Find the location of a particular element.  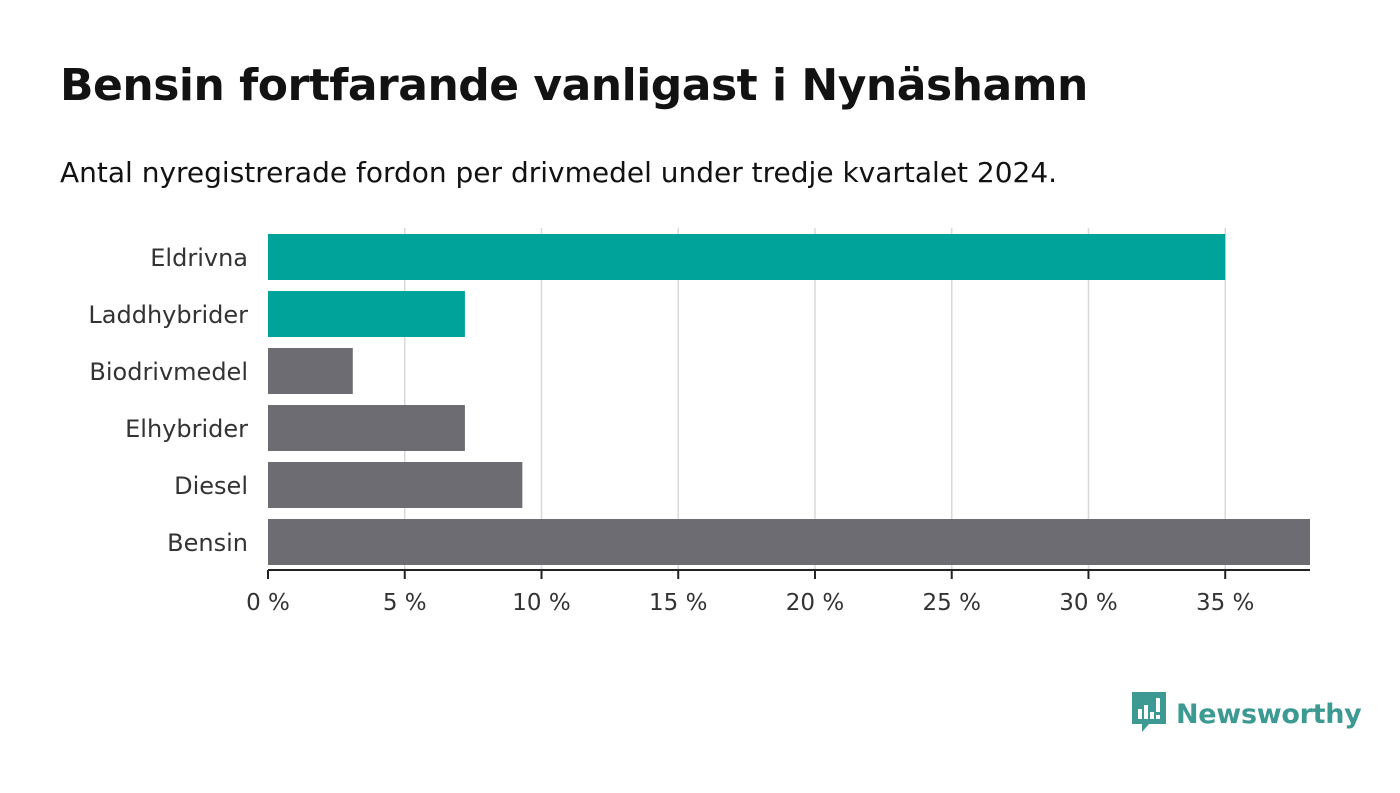

brand-name: Newsworthy is located at coordinates (1269, 714).